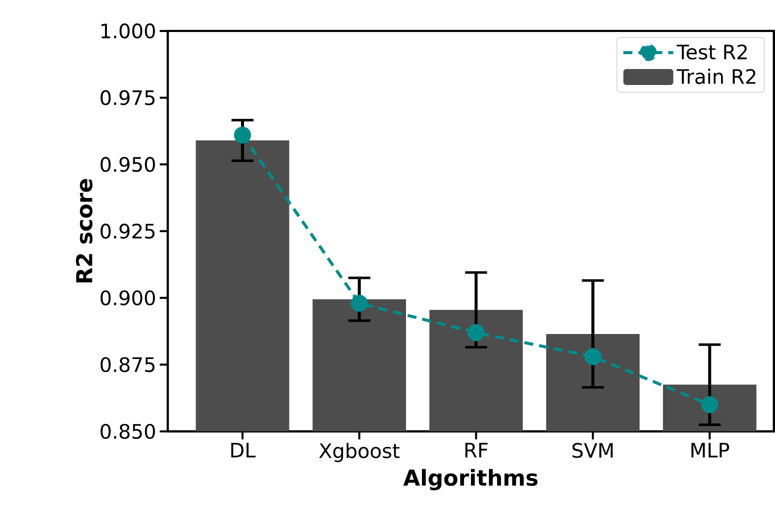 The width and height of the screenshot is (775, 519). Describe the element at coordinates (716, 76) in the screenshot. I see `legend-label: Train R2` at that location.